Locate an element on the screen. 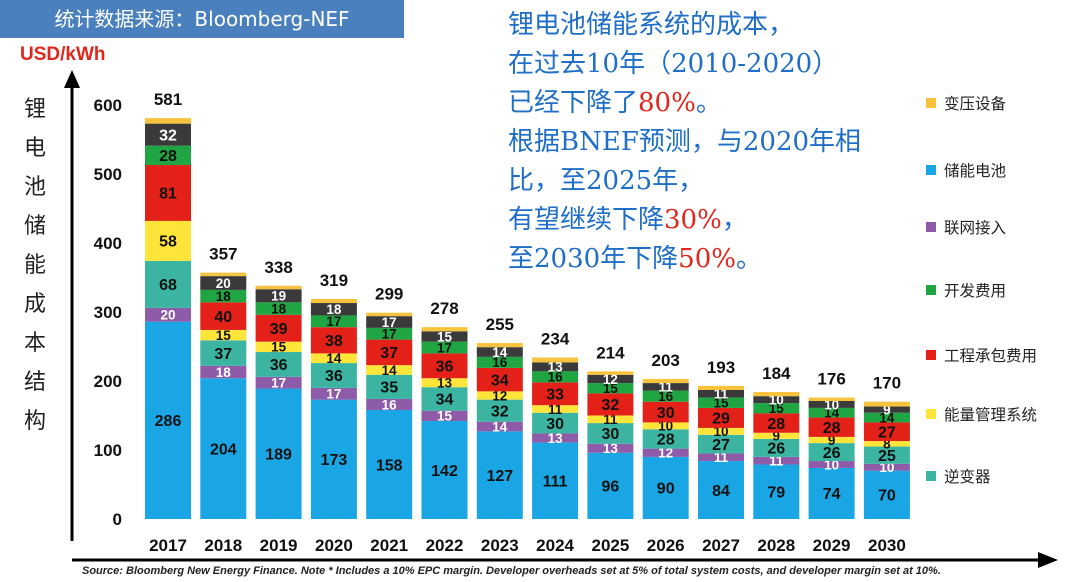 This screenshot has width=1080, height=582. bar-segment-label: 127 is located at coordinates (499, 476).